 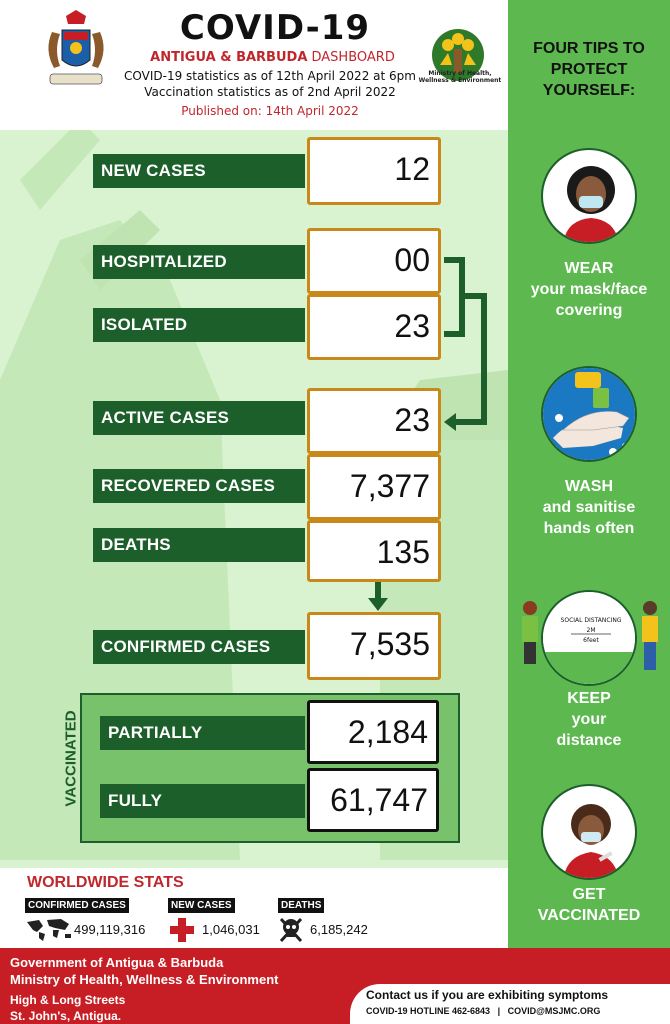 What do you see at coordinates (373, 732) in the screenshot?
I see `partially-vaccinated-value: 2,184` at bounding box center [373, 732].